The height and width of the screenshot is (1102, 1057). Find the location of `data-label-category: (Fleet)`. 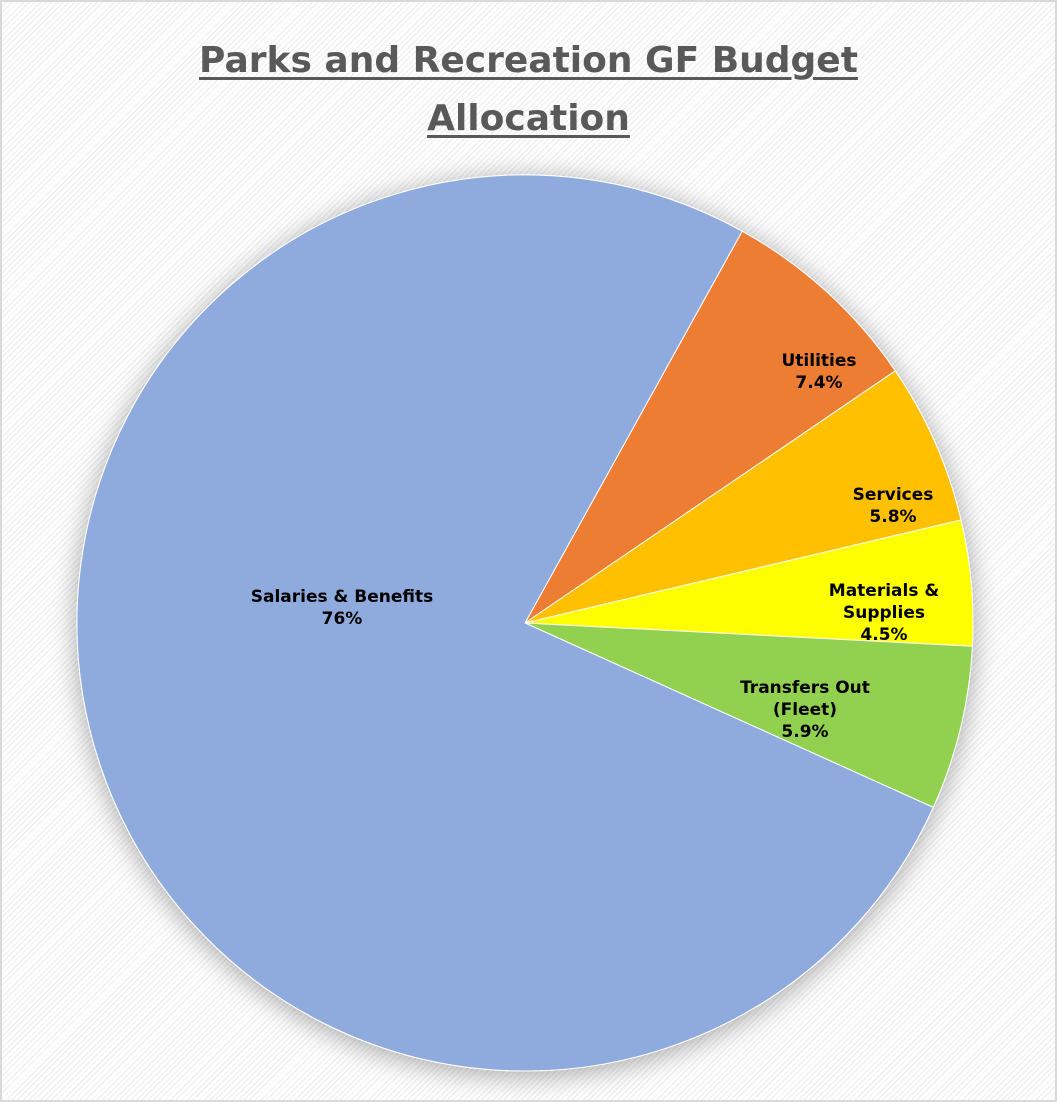

data-label-category: (Fleet) is located at coordinates (805, 710).